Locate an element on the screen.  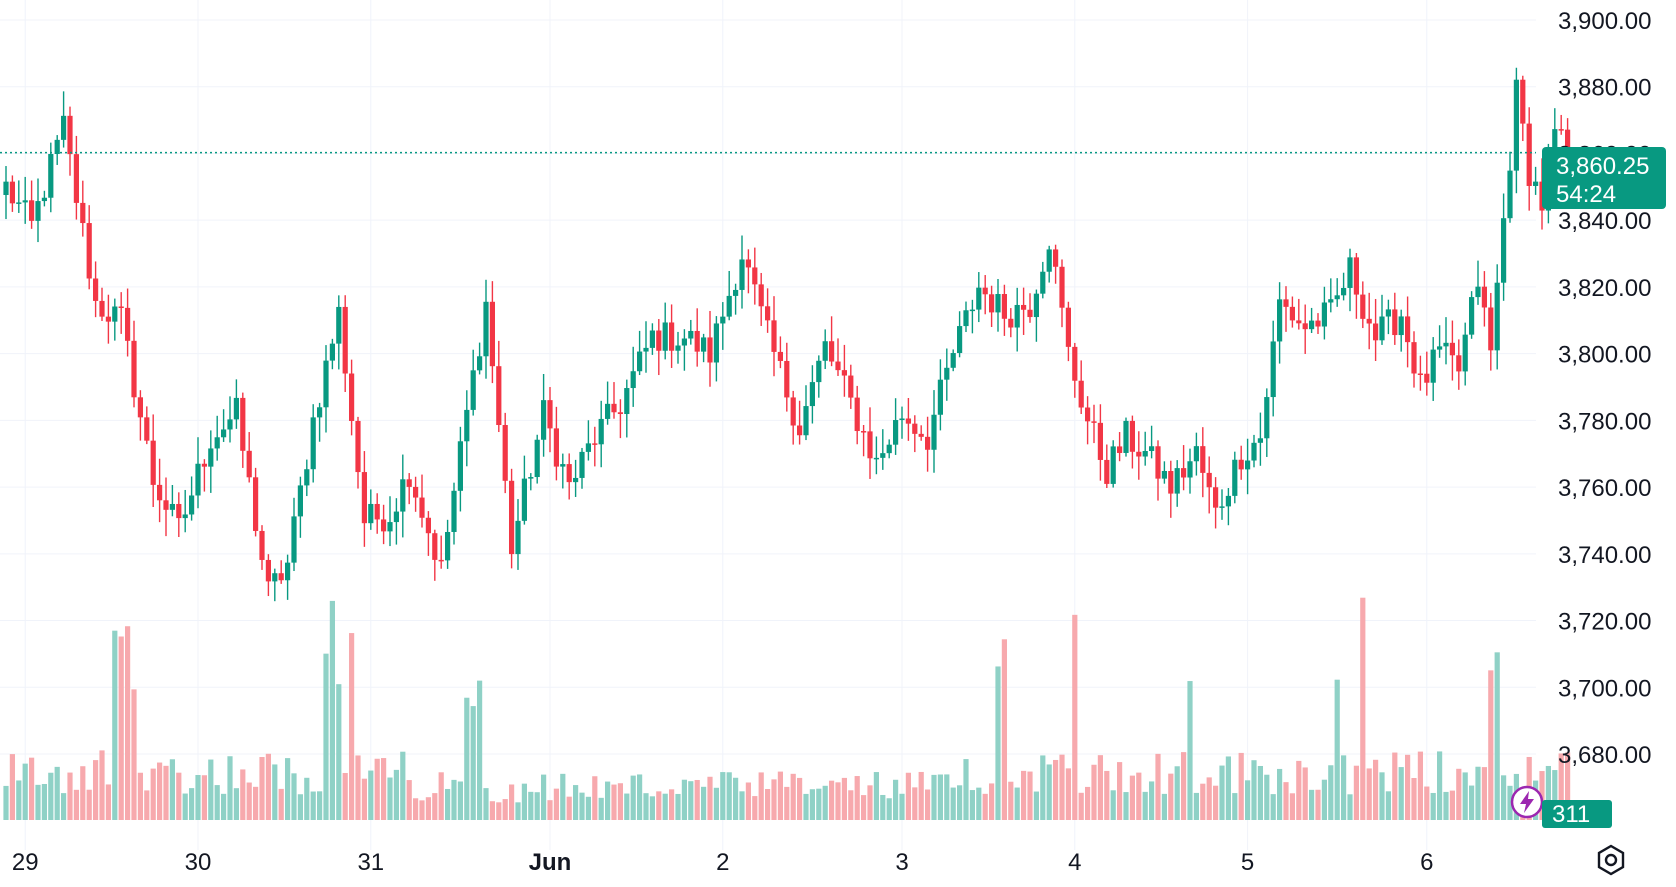
volume-label: 311 is located at coordinates (1571, 814).